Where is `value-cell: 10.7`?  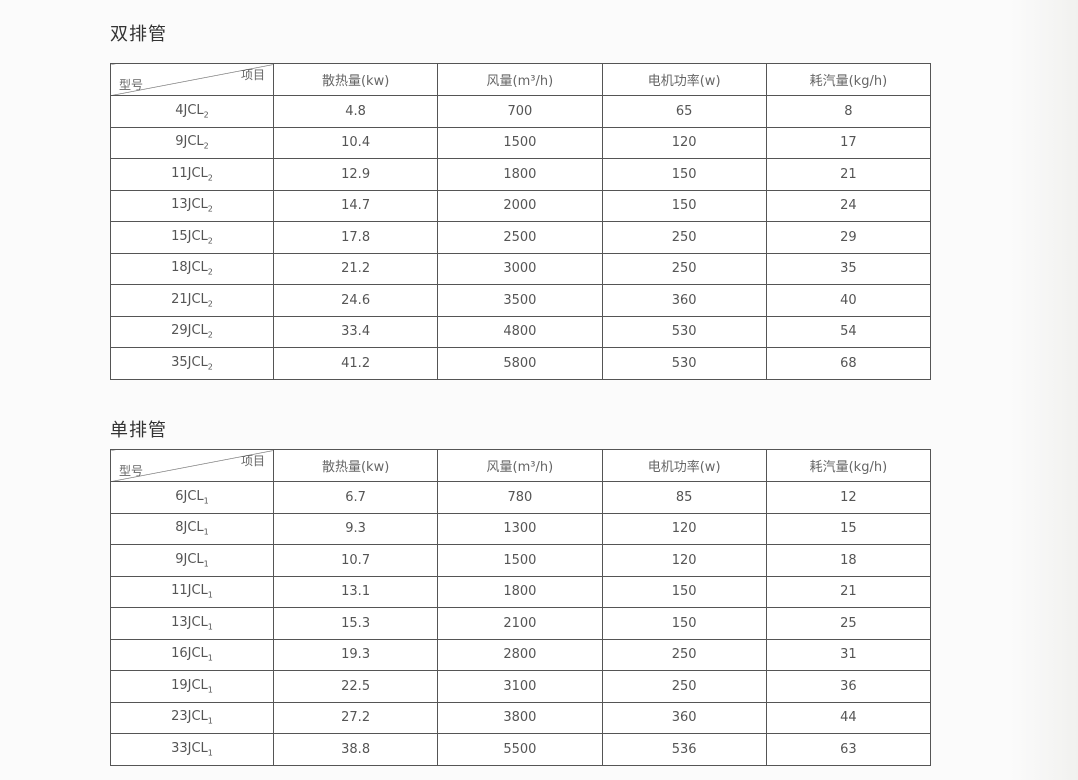 value-cell: 10.7 is located at coordinates (355, 560).